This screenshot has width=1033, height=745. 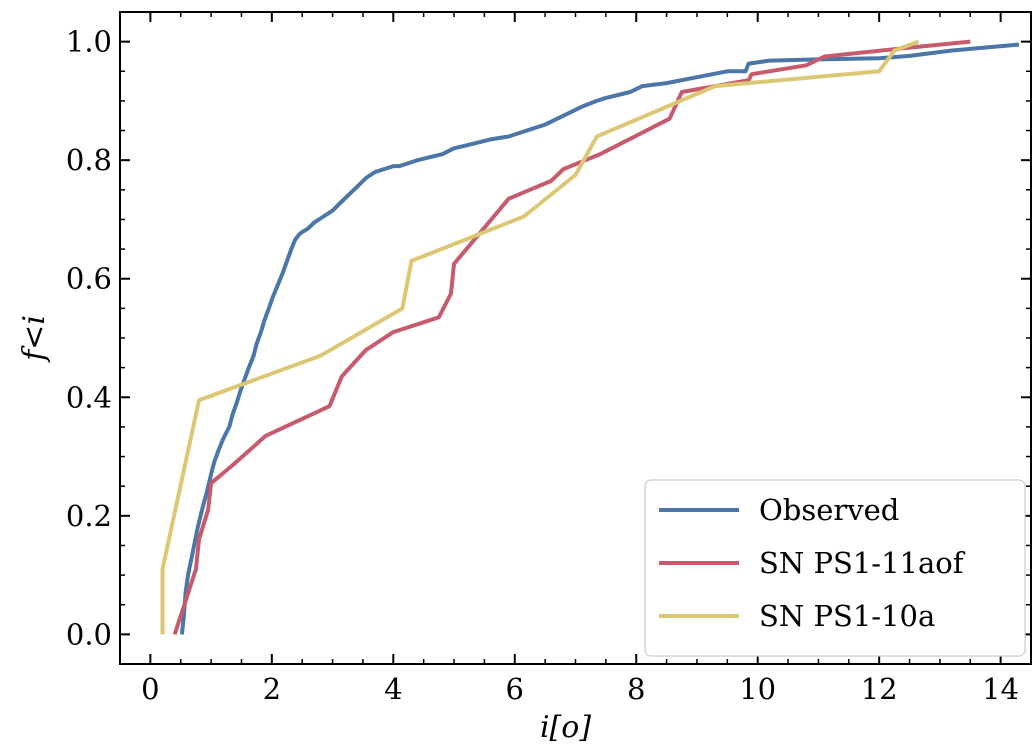 What do you see at coordinates (515, 689) in the screenshot?
I see `x-tick-label: 6` at bounding box center [515, 689].